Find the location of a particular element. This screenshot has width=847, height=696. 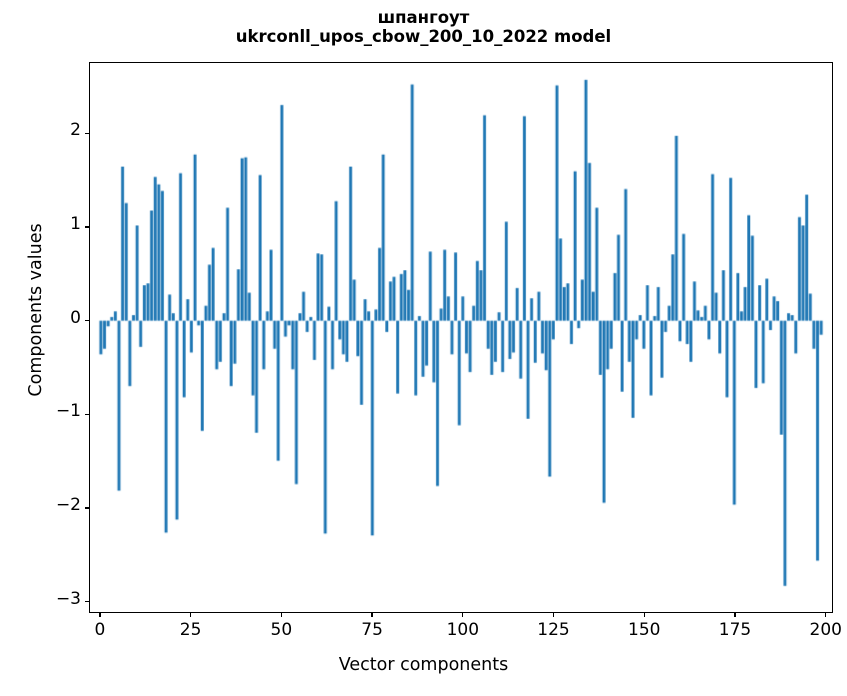

chart-title-line-2: ukrconll_upos_cbow_200_10_2022 model is located at coordinates (423, 37).